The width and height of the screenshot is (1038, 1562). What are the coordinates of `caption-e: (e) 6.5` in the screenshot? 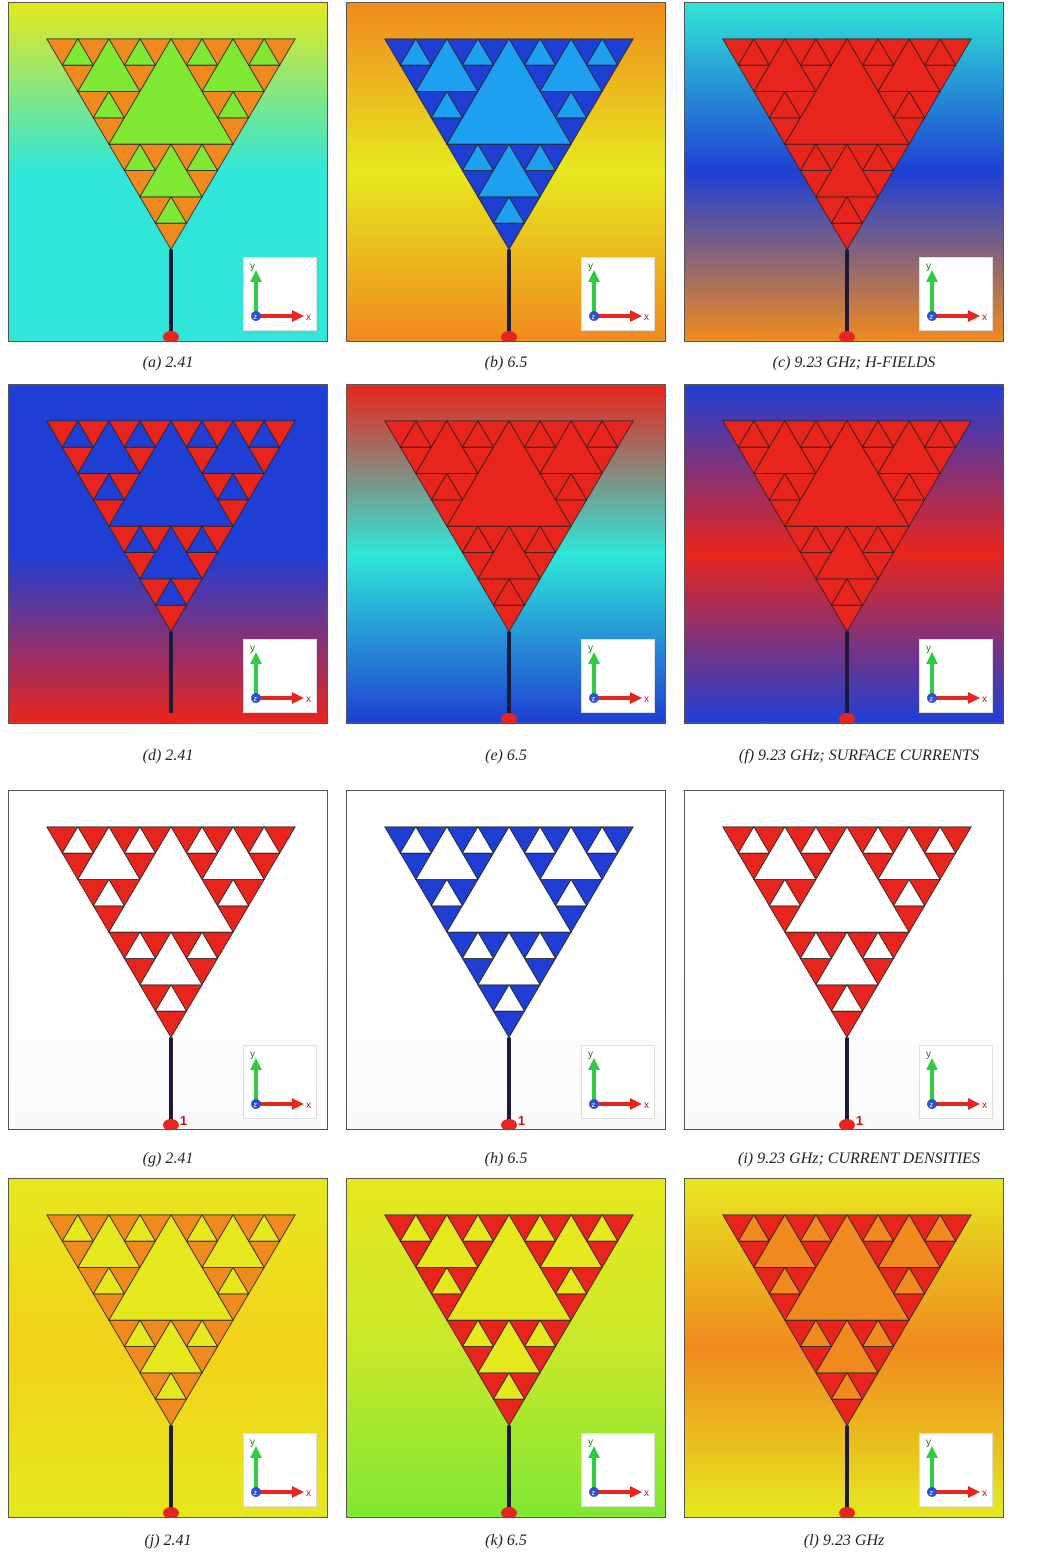 It's located at (506, 755).